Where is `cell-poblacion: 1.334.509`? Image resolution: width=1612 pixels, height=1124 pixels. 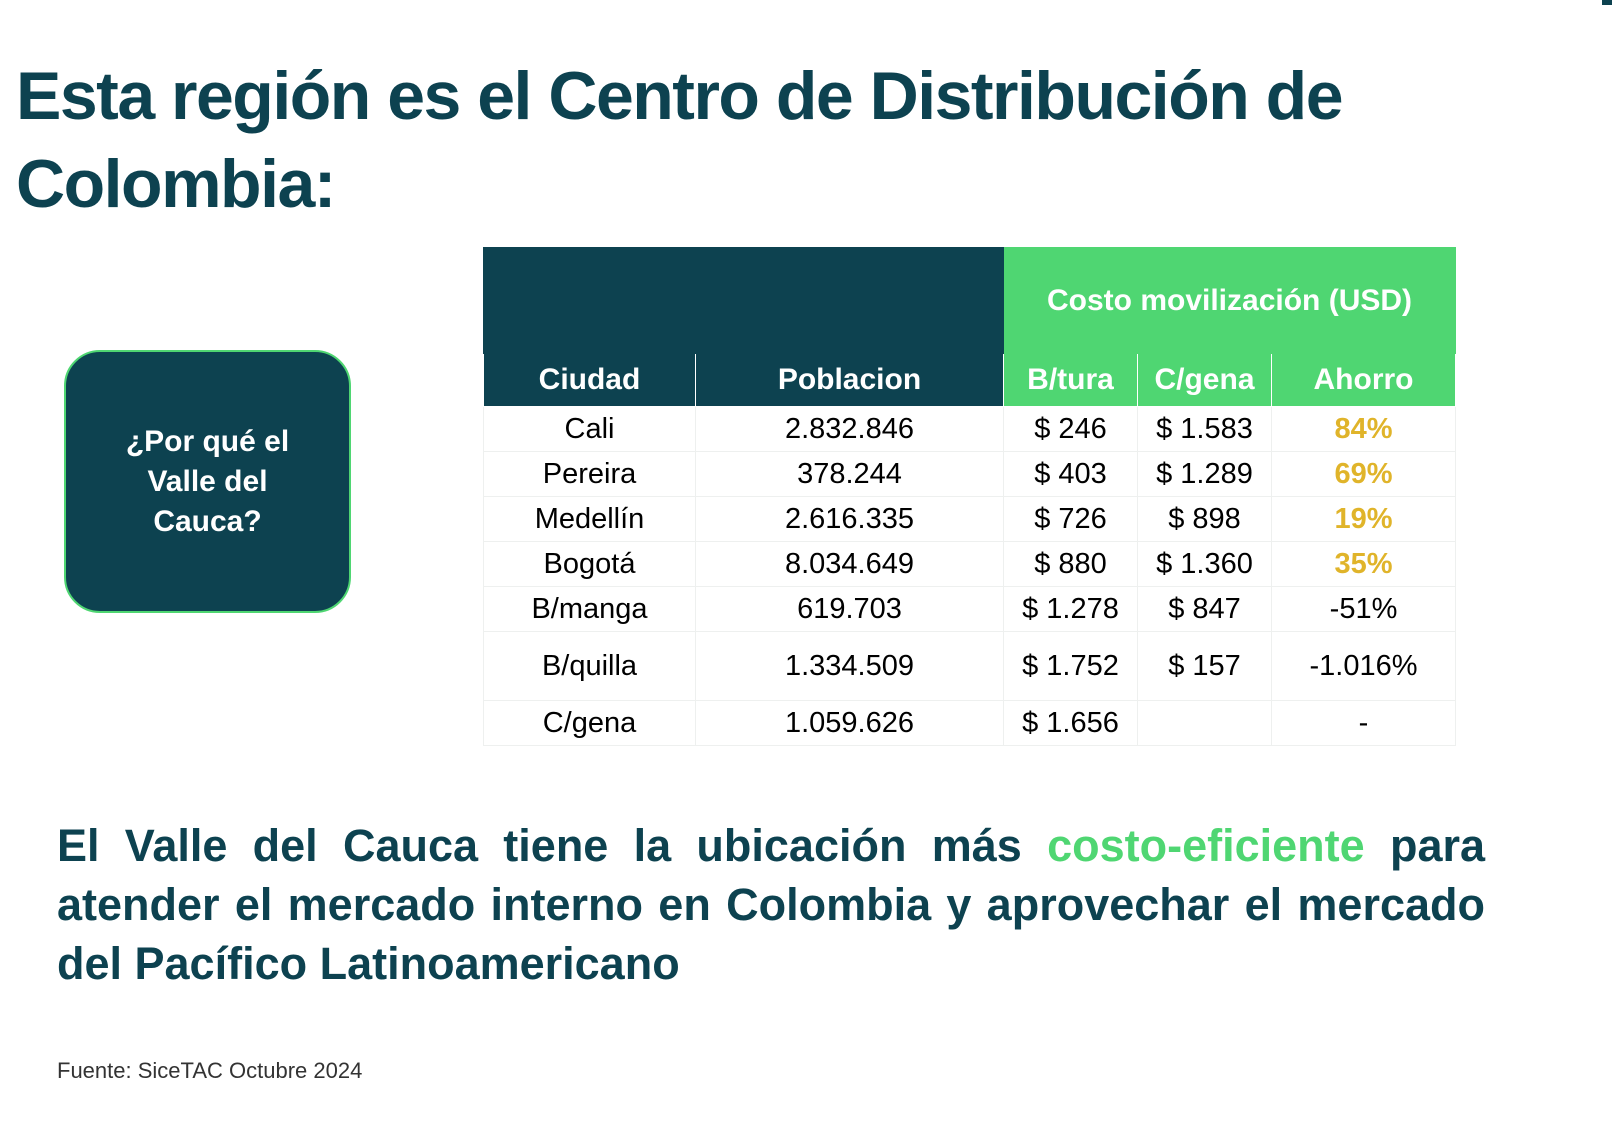 cell-poblacion: 1.334.509 is located at coordinates (849, 666).